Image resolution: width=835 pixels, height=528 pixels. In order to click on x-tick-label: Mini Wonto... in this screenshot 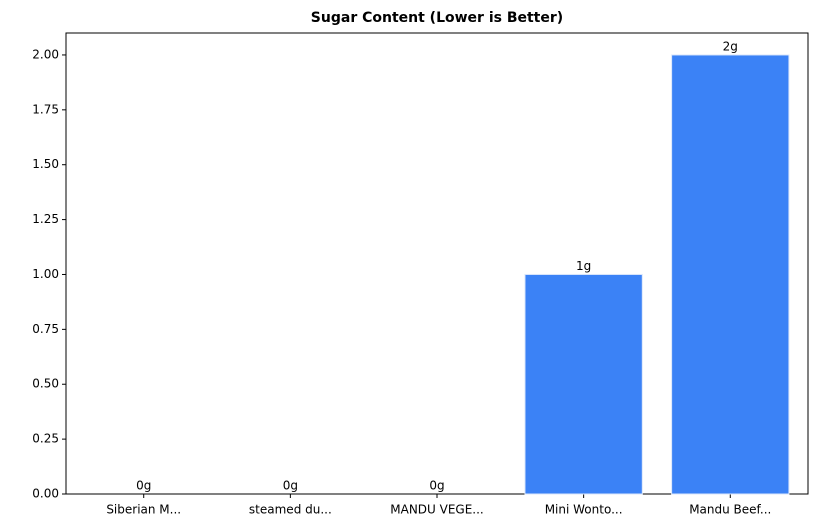, I will do `click(584, 510)`.